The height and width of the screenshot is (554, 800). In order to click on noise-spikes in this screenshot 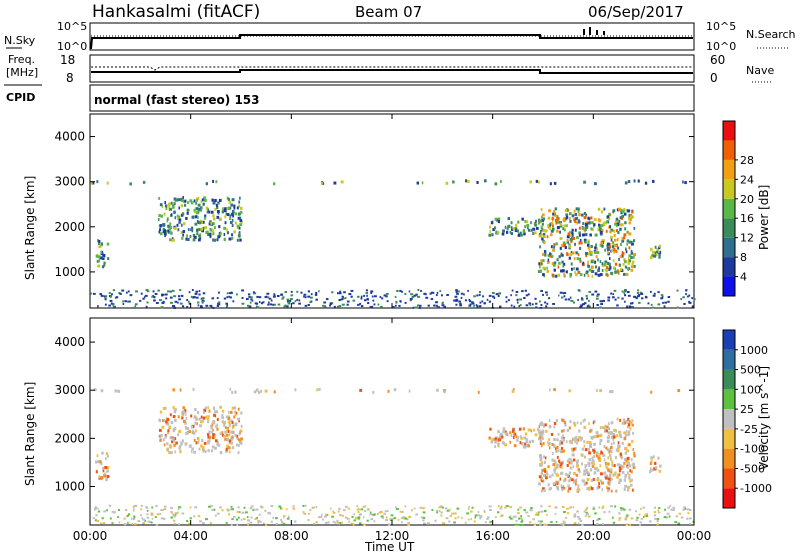, I will do `click(594, 31)`.